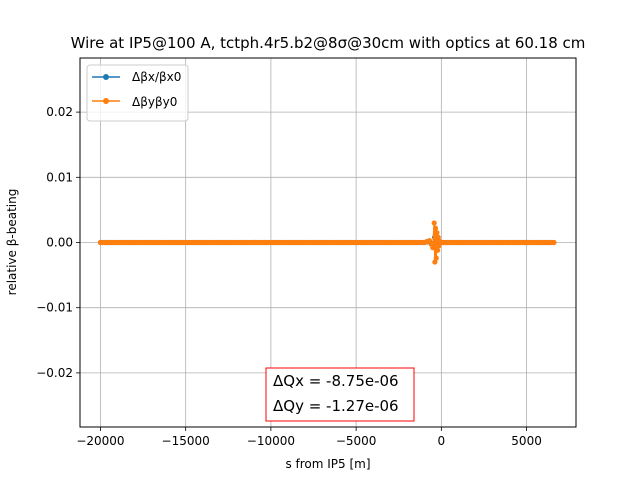 The width and height of the screenshot is (640, 480). I want to click on legend-label-y: Δβyβy0, so click(154, 102).